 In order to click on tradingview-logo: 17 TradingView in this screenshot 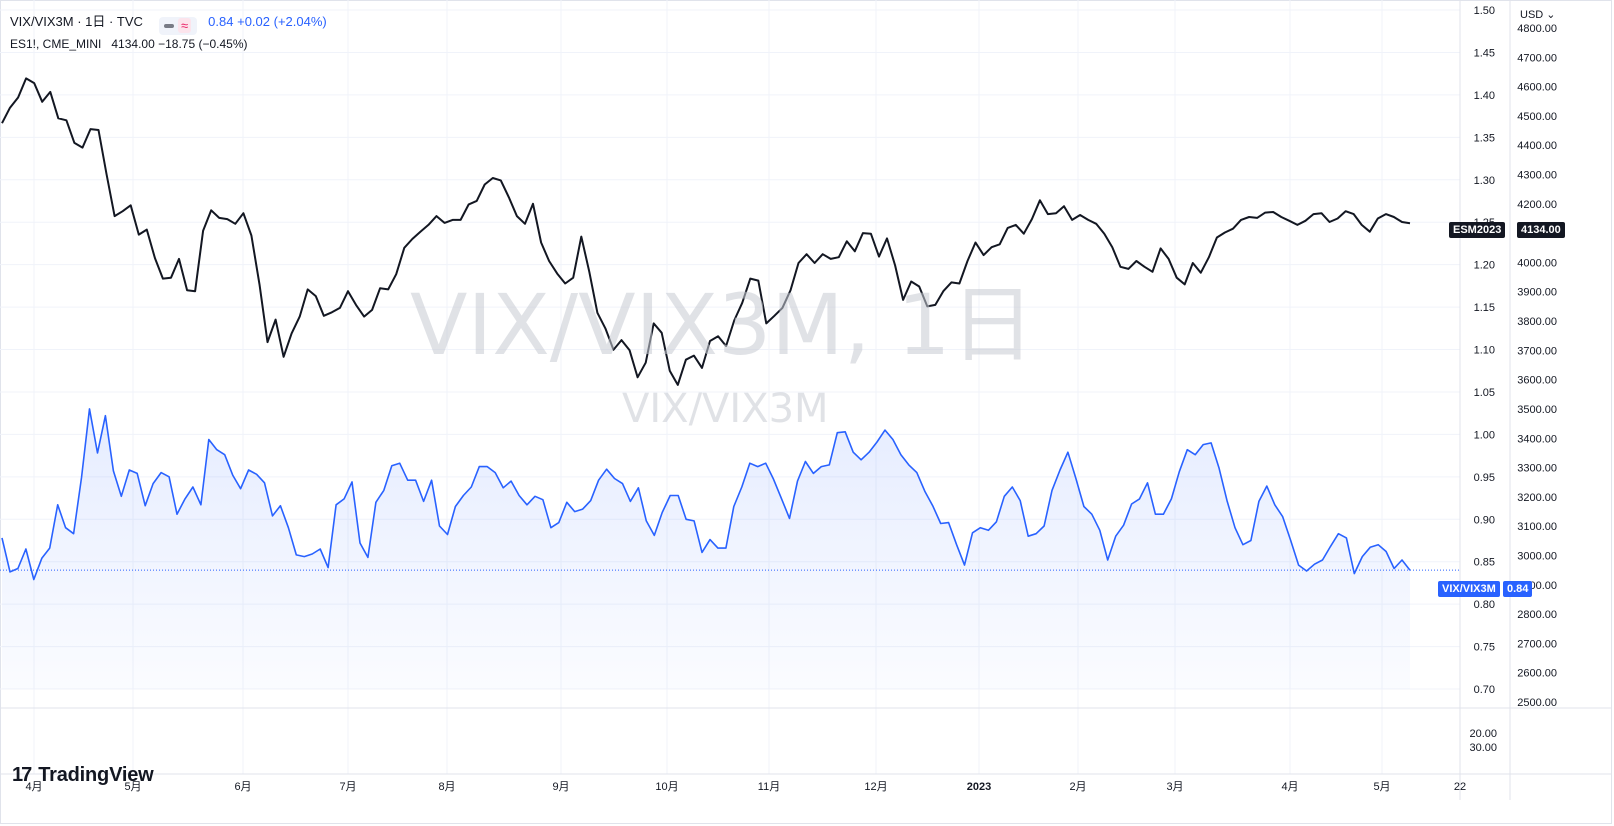, I will do `click(83, 775)`.